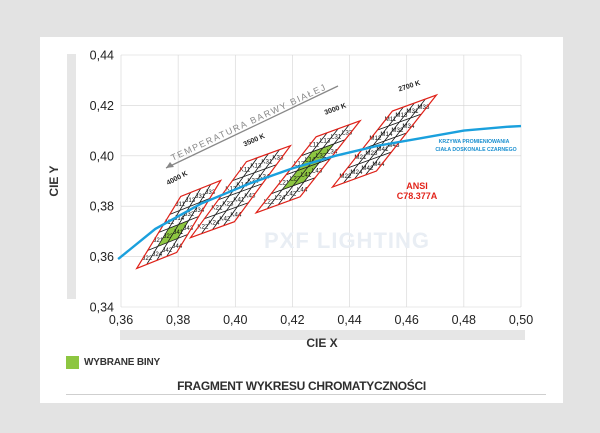  Describe the element at coordinates (214, 223) in the screenshot. I see `bin-label: K24` at that location.